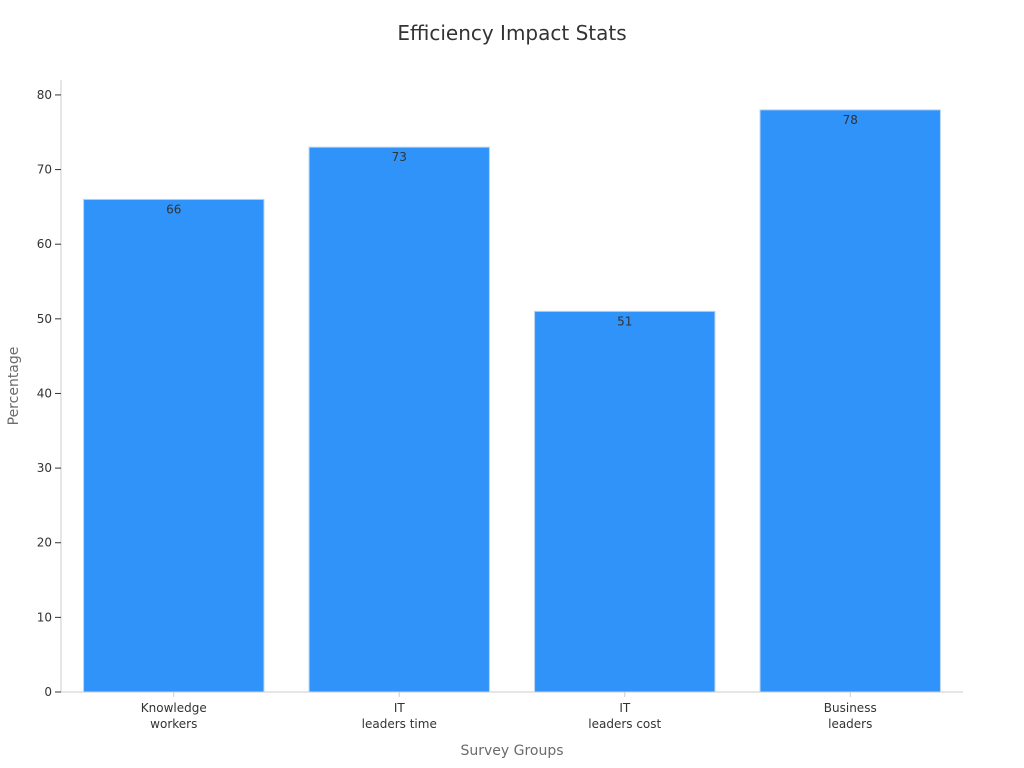  I want to click on x-axis-label: Survey Groups, so click(511, 751).